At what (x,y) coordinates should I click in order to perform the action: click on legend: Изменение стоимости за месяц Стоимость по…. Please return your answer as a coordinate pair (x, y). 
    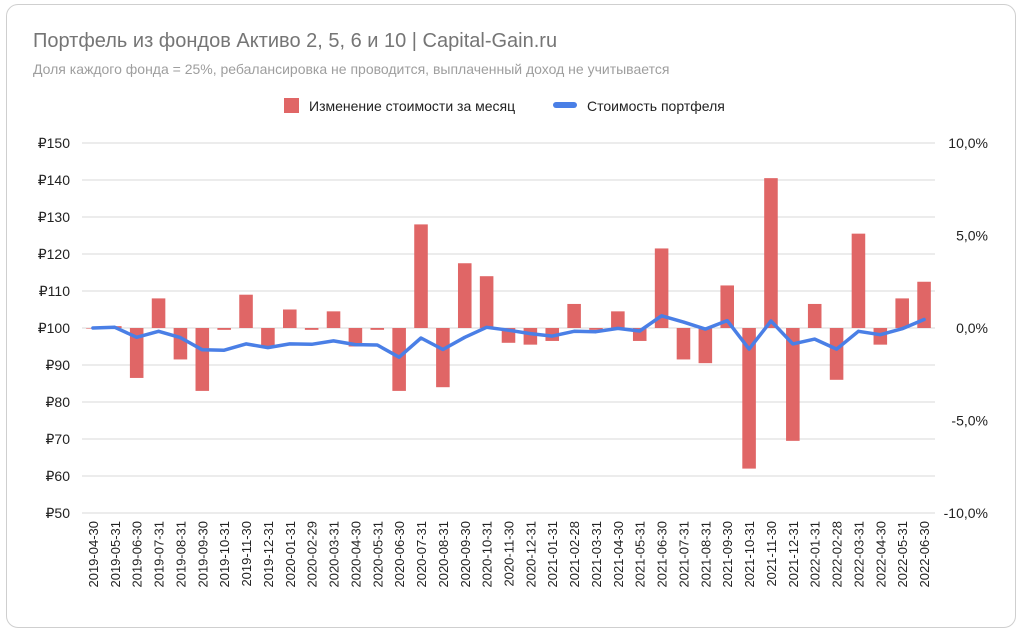
    Looking at the image, I should click on (504, 106).